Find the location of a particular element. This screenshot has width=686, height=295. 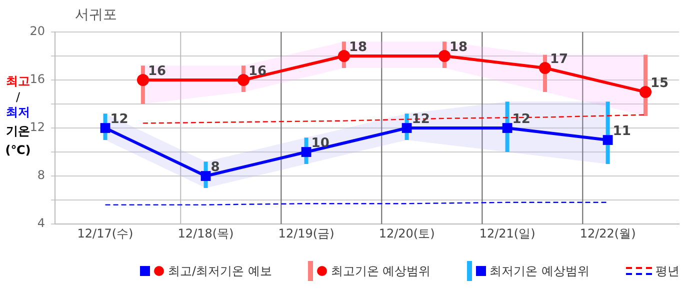

legend-label: 최고/최저기온 예보 is located at coordinates (220, 271).